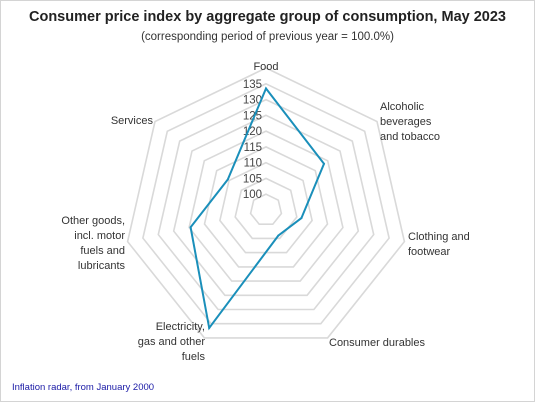  What do you see at coordinates (439, 244) in the screenshot?
I see `category-label-2: Clothing and footwear` at bounding box center [439, 244].